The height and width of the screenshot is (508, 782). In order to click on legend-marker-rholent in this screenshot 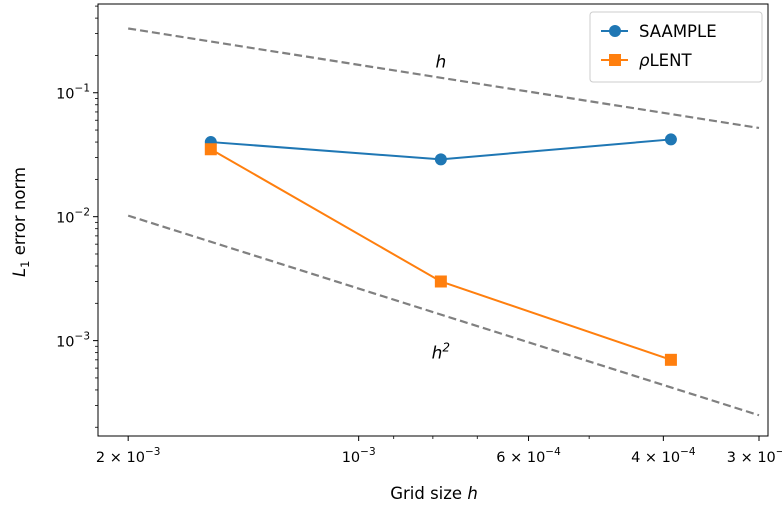, I will do `click(615, 60)`.